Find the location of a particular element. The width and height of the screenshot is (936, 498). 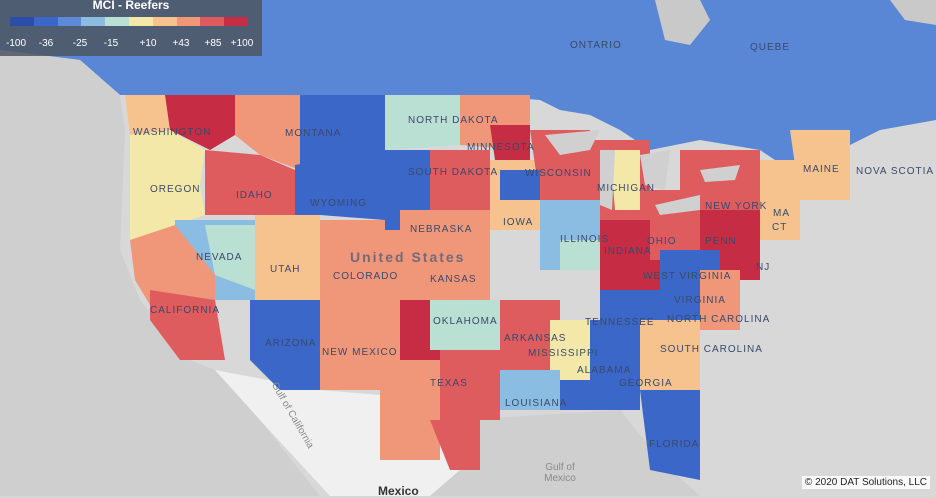

label-minnesota: MINNESOTA is located at coordinates (501, 147).